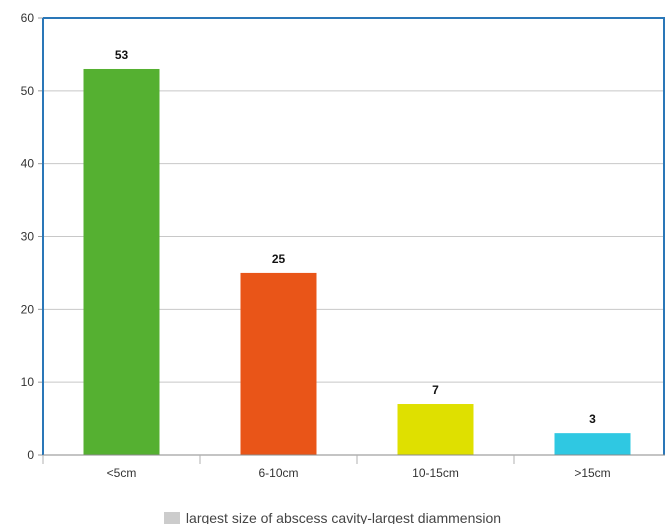  I want to click on y-tick-label: 30, so click(28, 237).